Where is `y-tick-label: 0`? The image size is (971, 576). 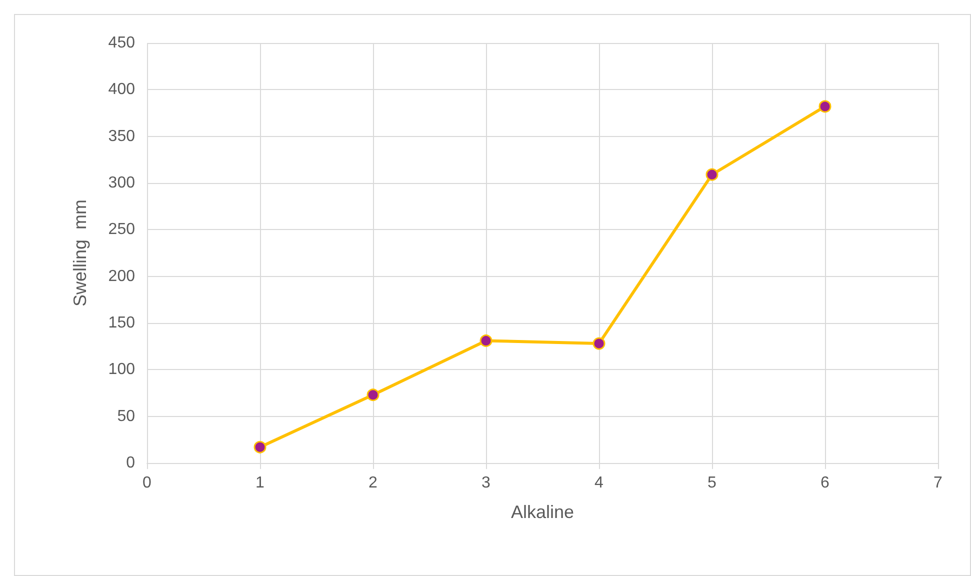
y-tick-label: 0 is located at coordinates (131, 463).